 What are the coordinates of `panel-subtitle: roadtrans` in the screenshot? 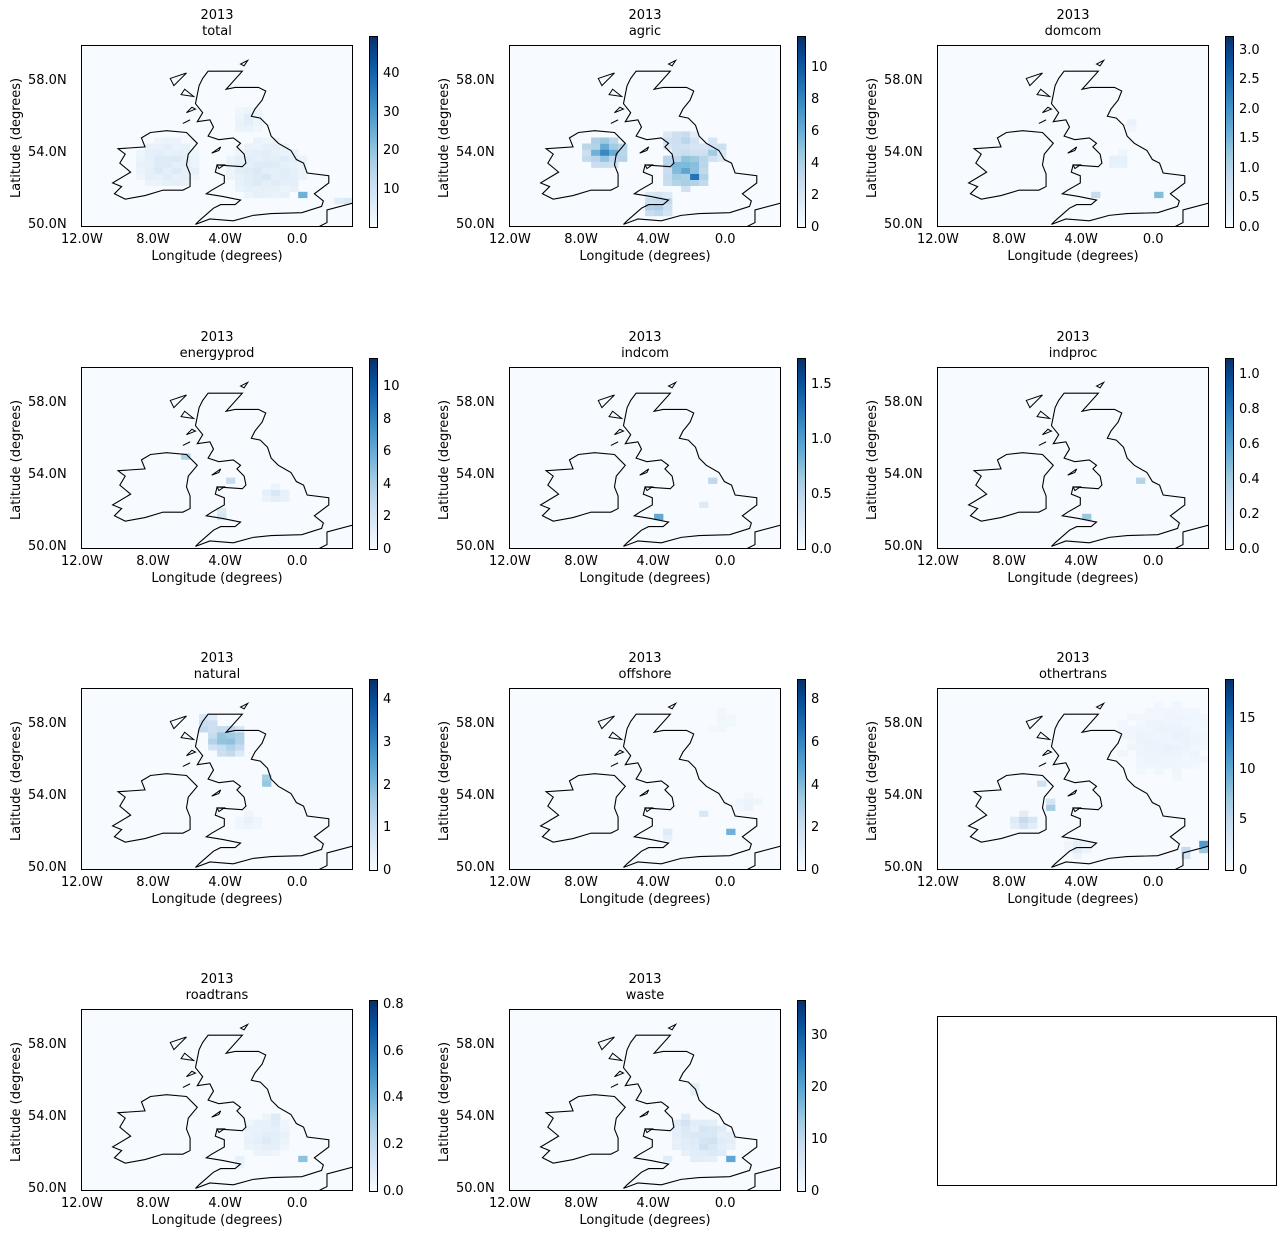 It's located at (217, 995).